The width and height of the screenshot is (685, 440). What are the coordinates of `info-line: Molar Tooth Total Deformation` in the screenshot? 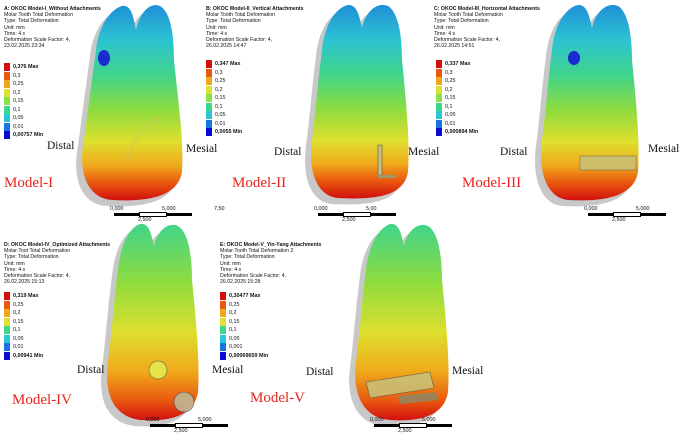 It's located at (241, 15).